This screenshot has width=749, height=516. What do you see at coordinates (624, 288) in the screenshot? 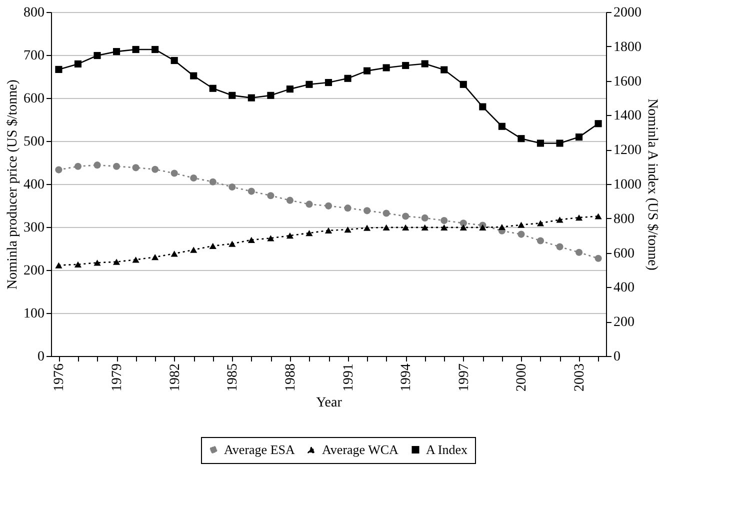
I see `y2-tick-label: 400` at bounding box center [624, 288].